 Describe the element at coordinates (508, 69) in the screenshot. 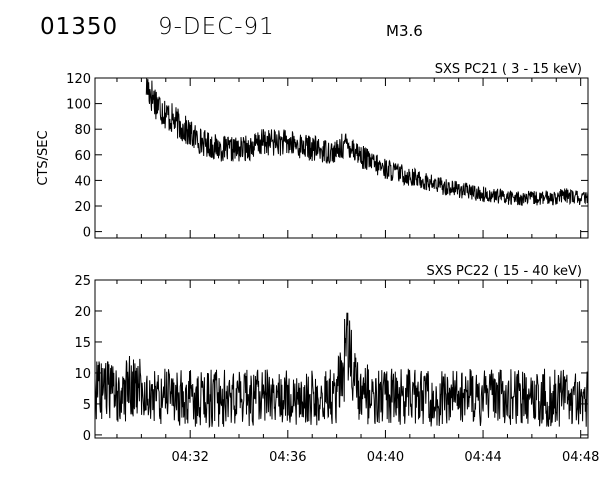

I see `series-title: SXS PC21 ( 3 - 15 keV)` at that location.